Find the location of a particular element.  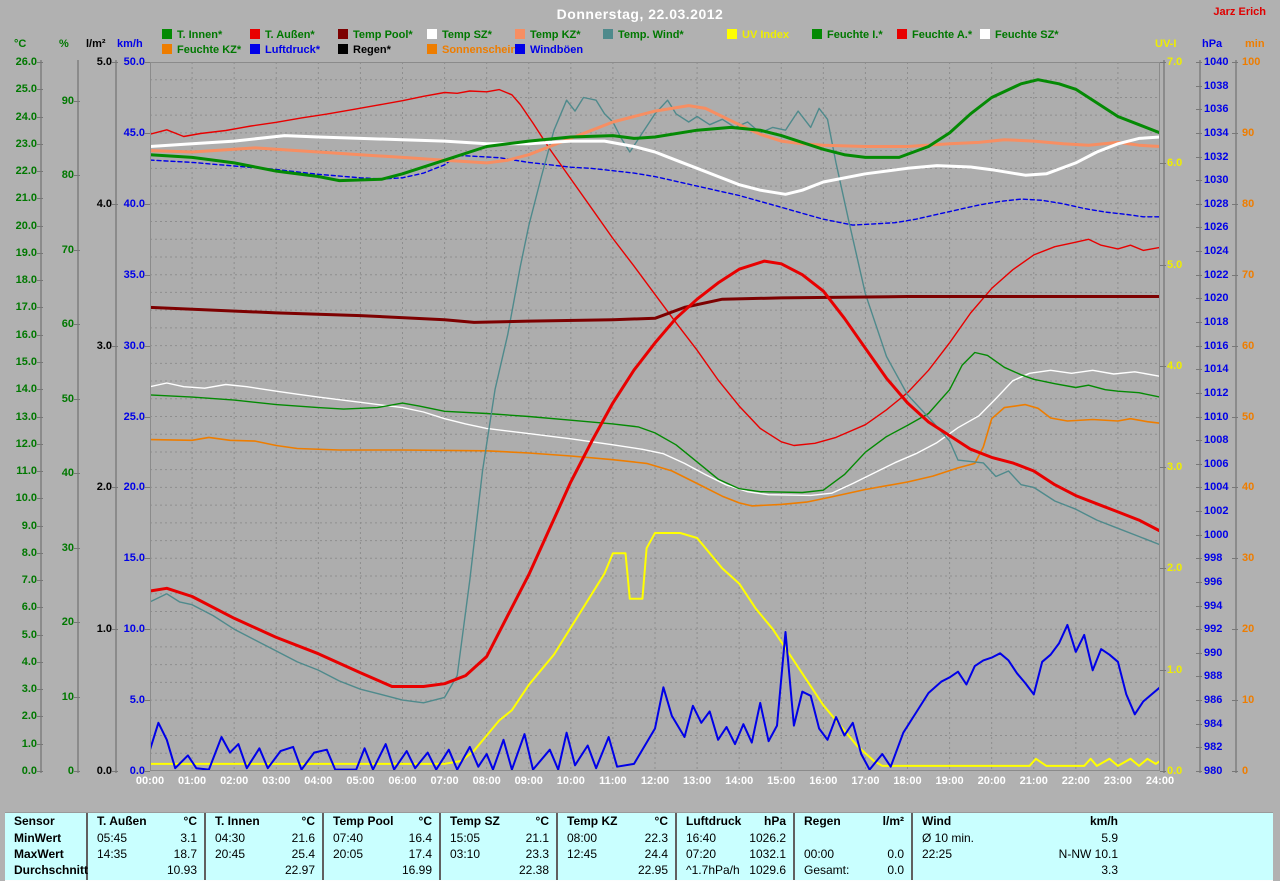

cell-value: 21.6 is located at coordinates (303, 837).